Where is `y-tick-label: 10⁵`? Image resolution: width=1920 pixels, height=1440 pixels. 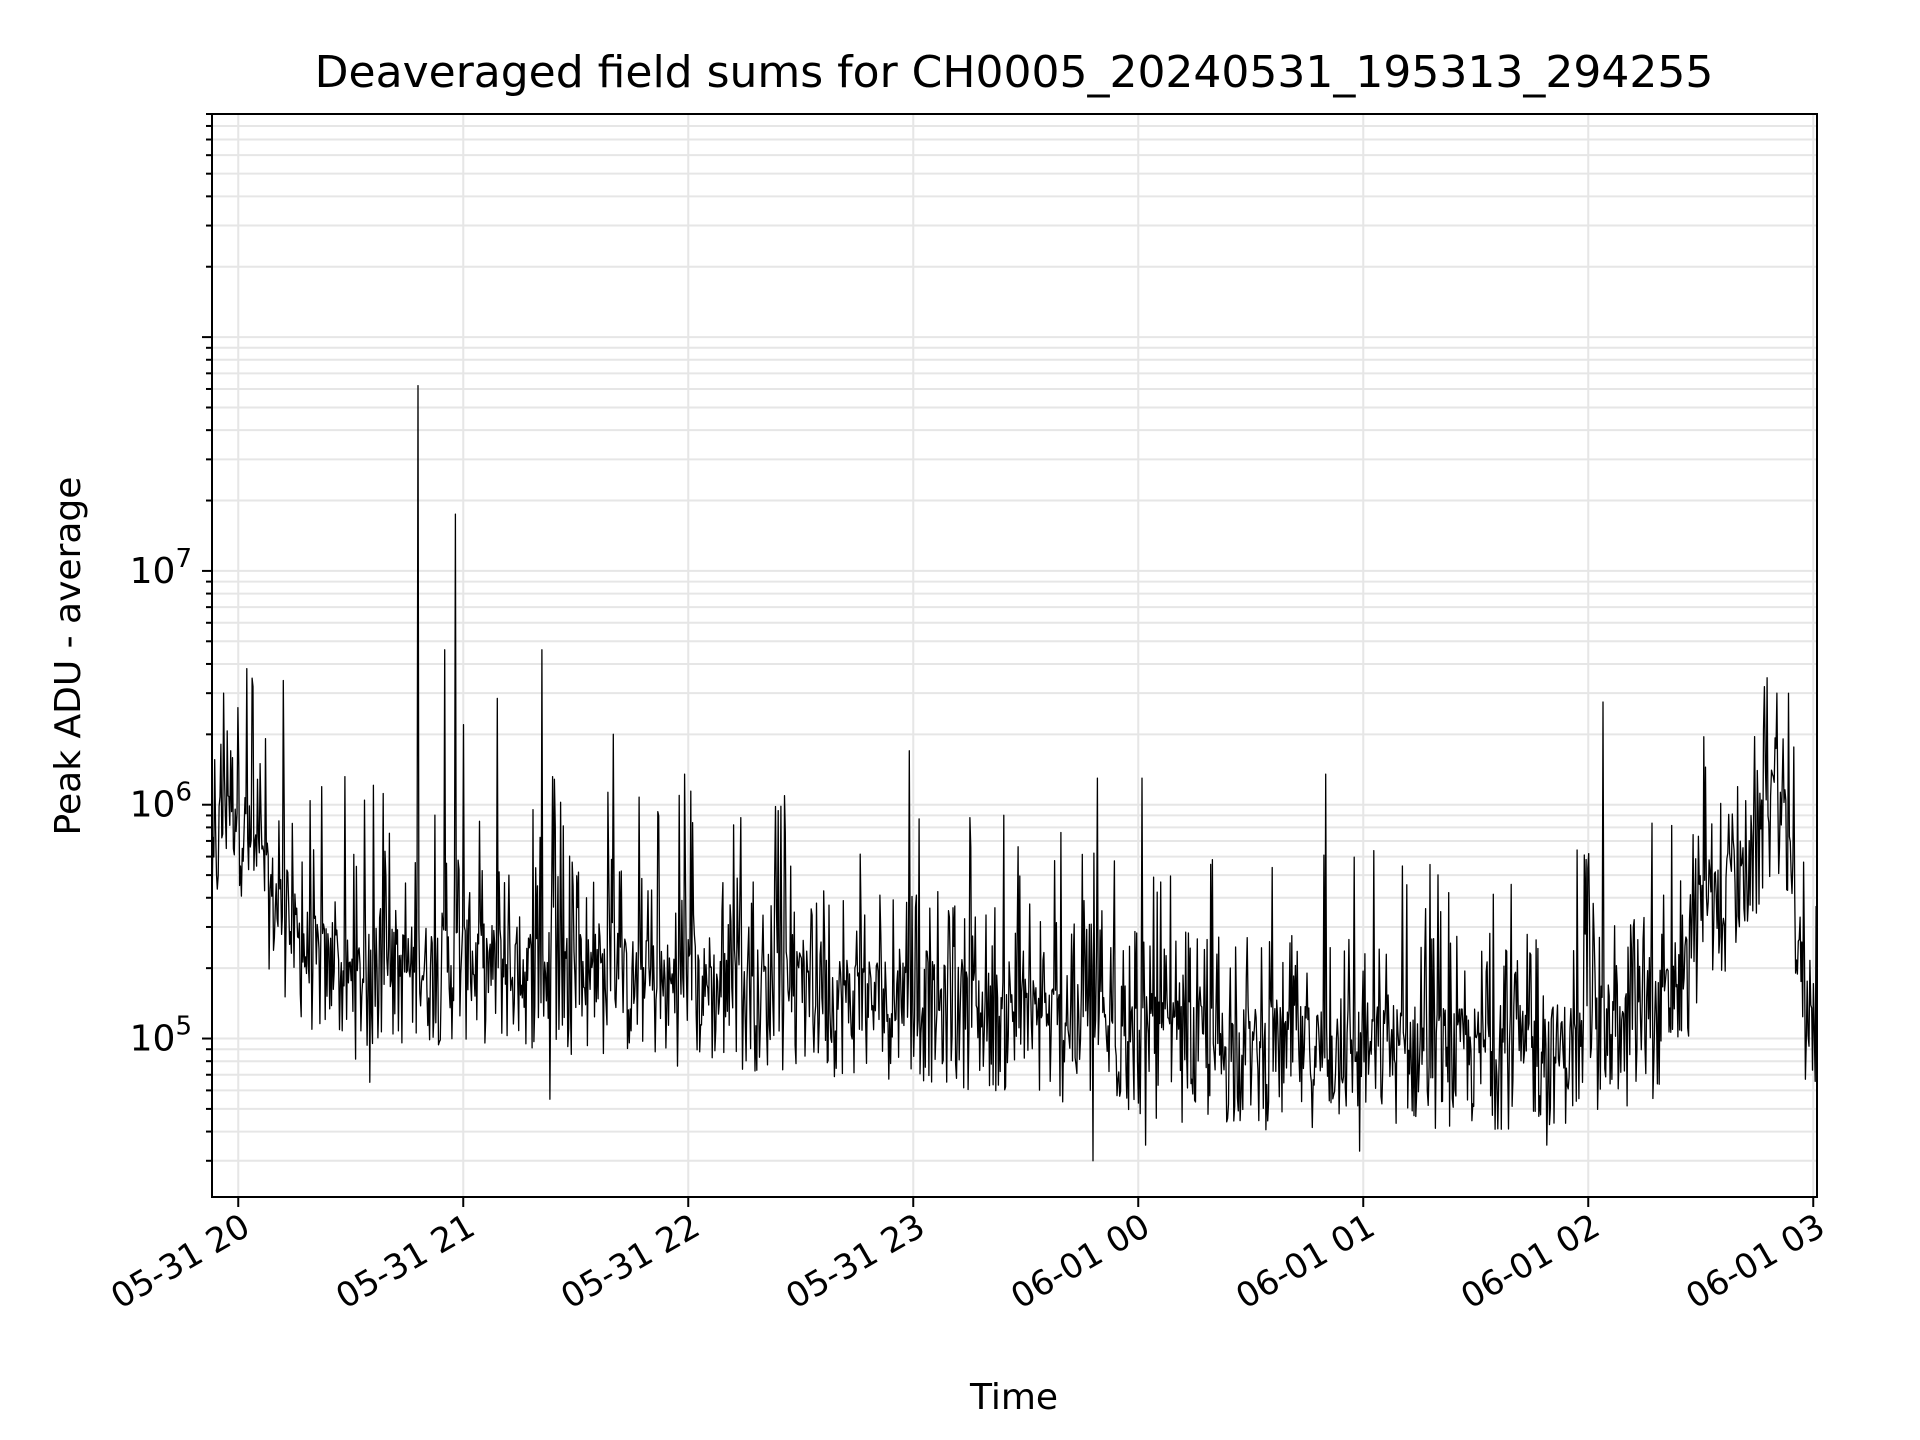
y-tick-label: 10⁵ is located at coordinates (161, 1036).